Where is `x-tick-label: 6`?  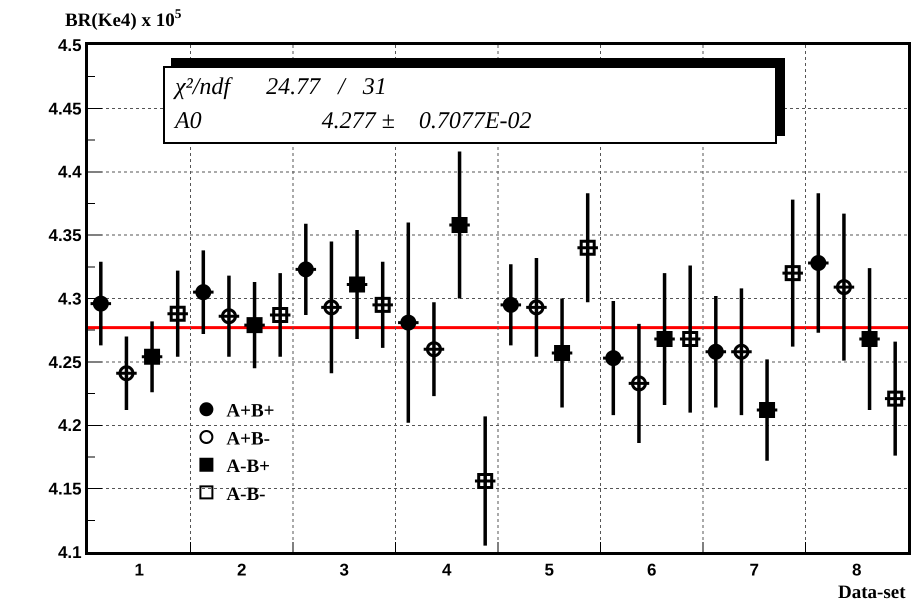 x-tick-label: 6 is located at coordinates (651, 570).